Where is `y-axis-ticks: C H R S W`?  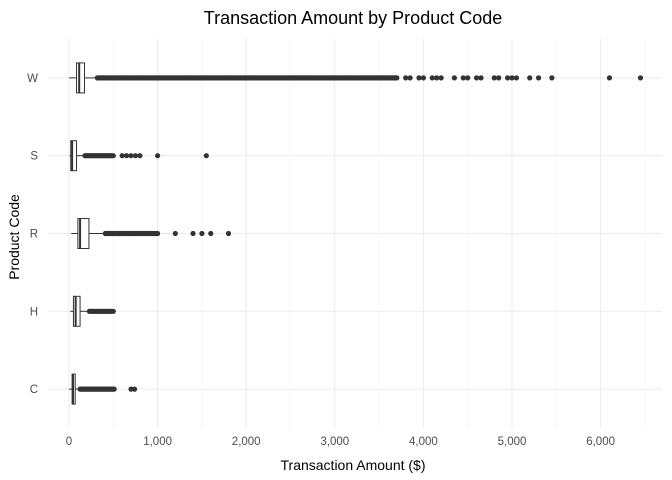
y-axis-ticks: C H R S W is located at coordinates (32, 234).